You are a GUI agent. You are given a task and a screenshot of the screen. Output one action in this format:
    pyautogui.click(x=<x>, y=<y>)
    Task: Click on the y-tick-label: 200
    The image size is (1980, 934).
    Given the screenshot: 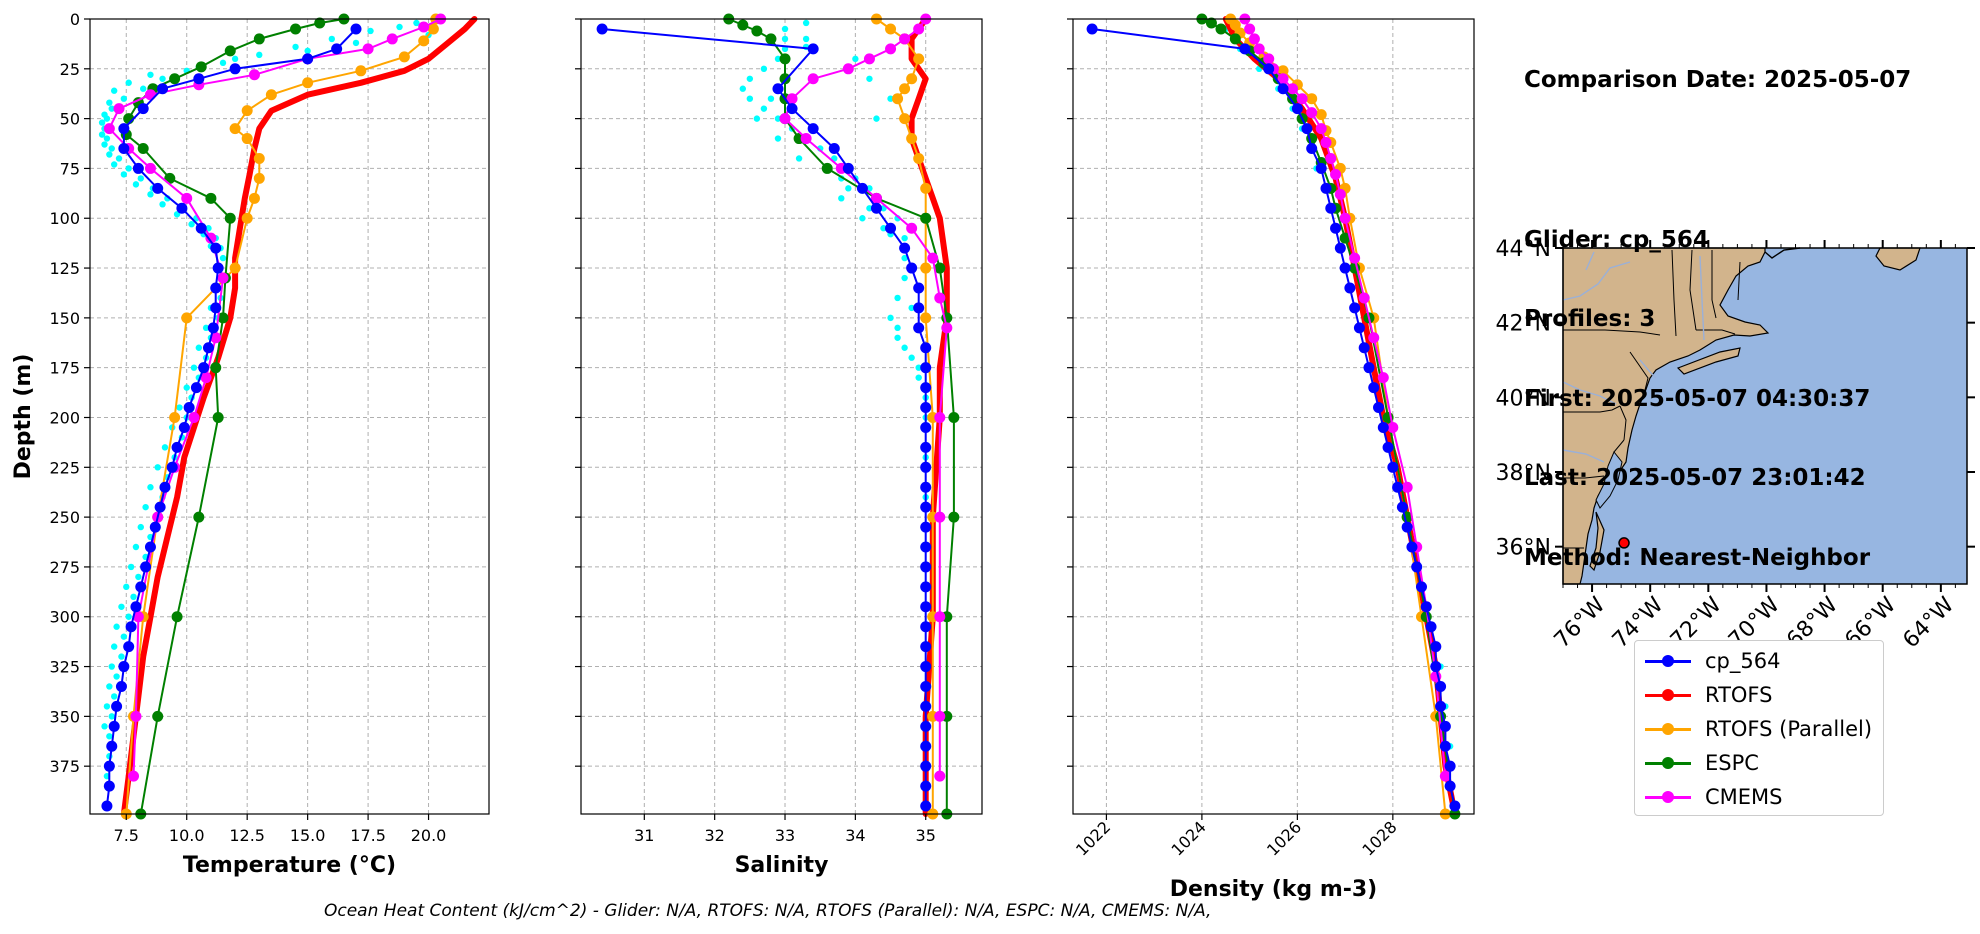 What is the action you would take?
    pyautogui.click(x=64, y=417)
    